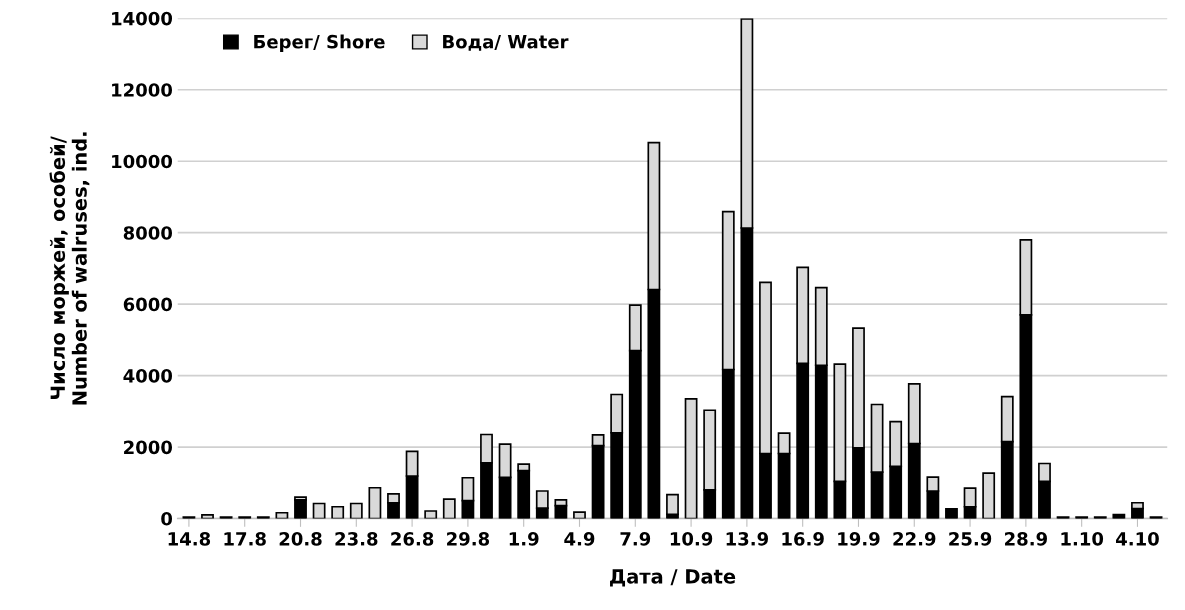 The width and height of the screenshot is (1185, 610). Describe the element at coordinates (1026, 539) in the screenshot. I see `x-tick-label: 28.9` at that location.